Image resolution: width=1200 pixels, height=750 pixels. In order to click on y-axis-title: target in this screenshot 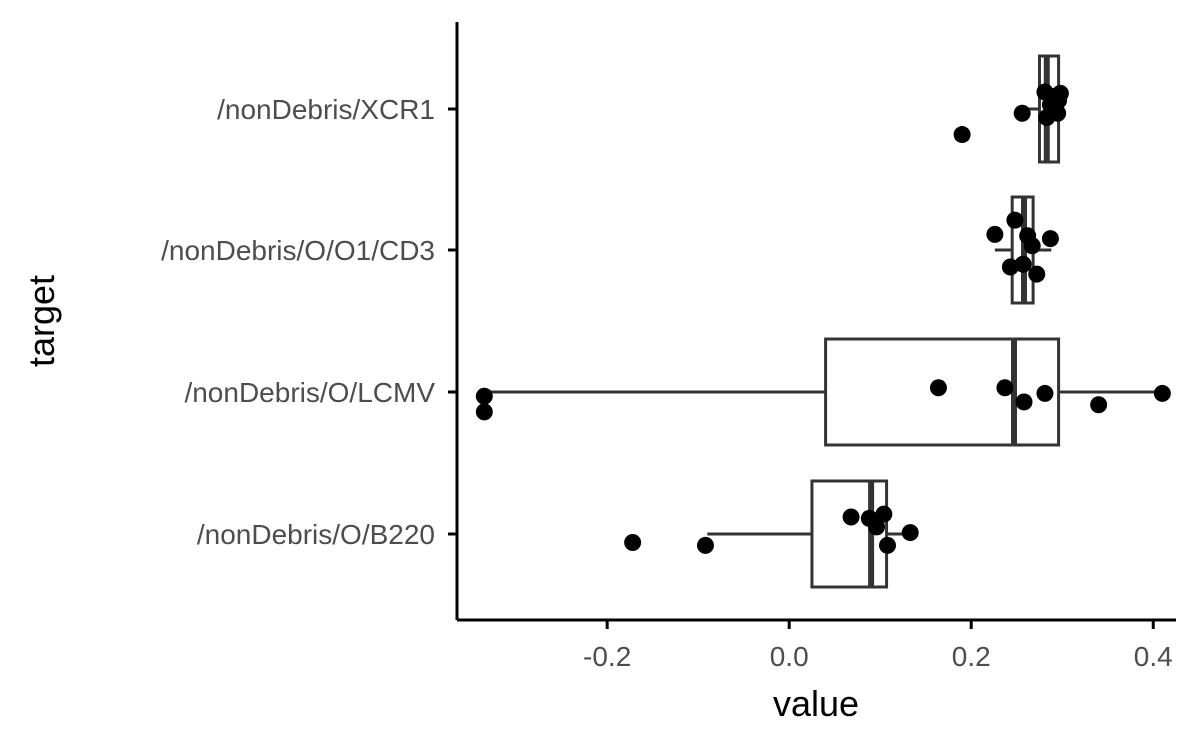, I will do `click(41, 321)`.